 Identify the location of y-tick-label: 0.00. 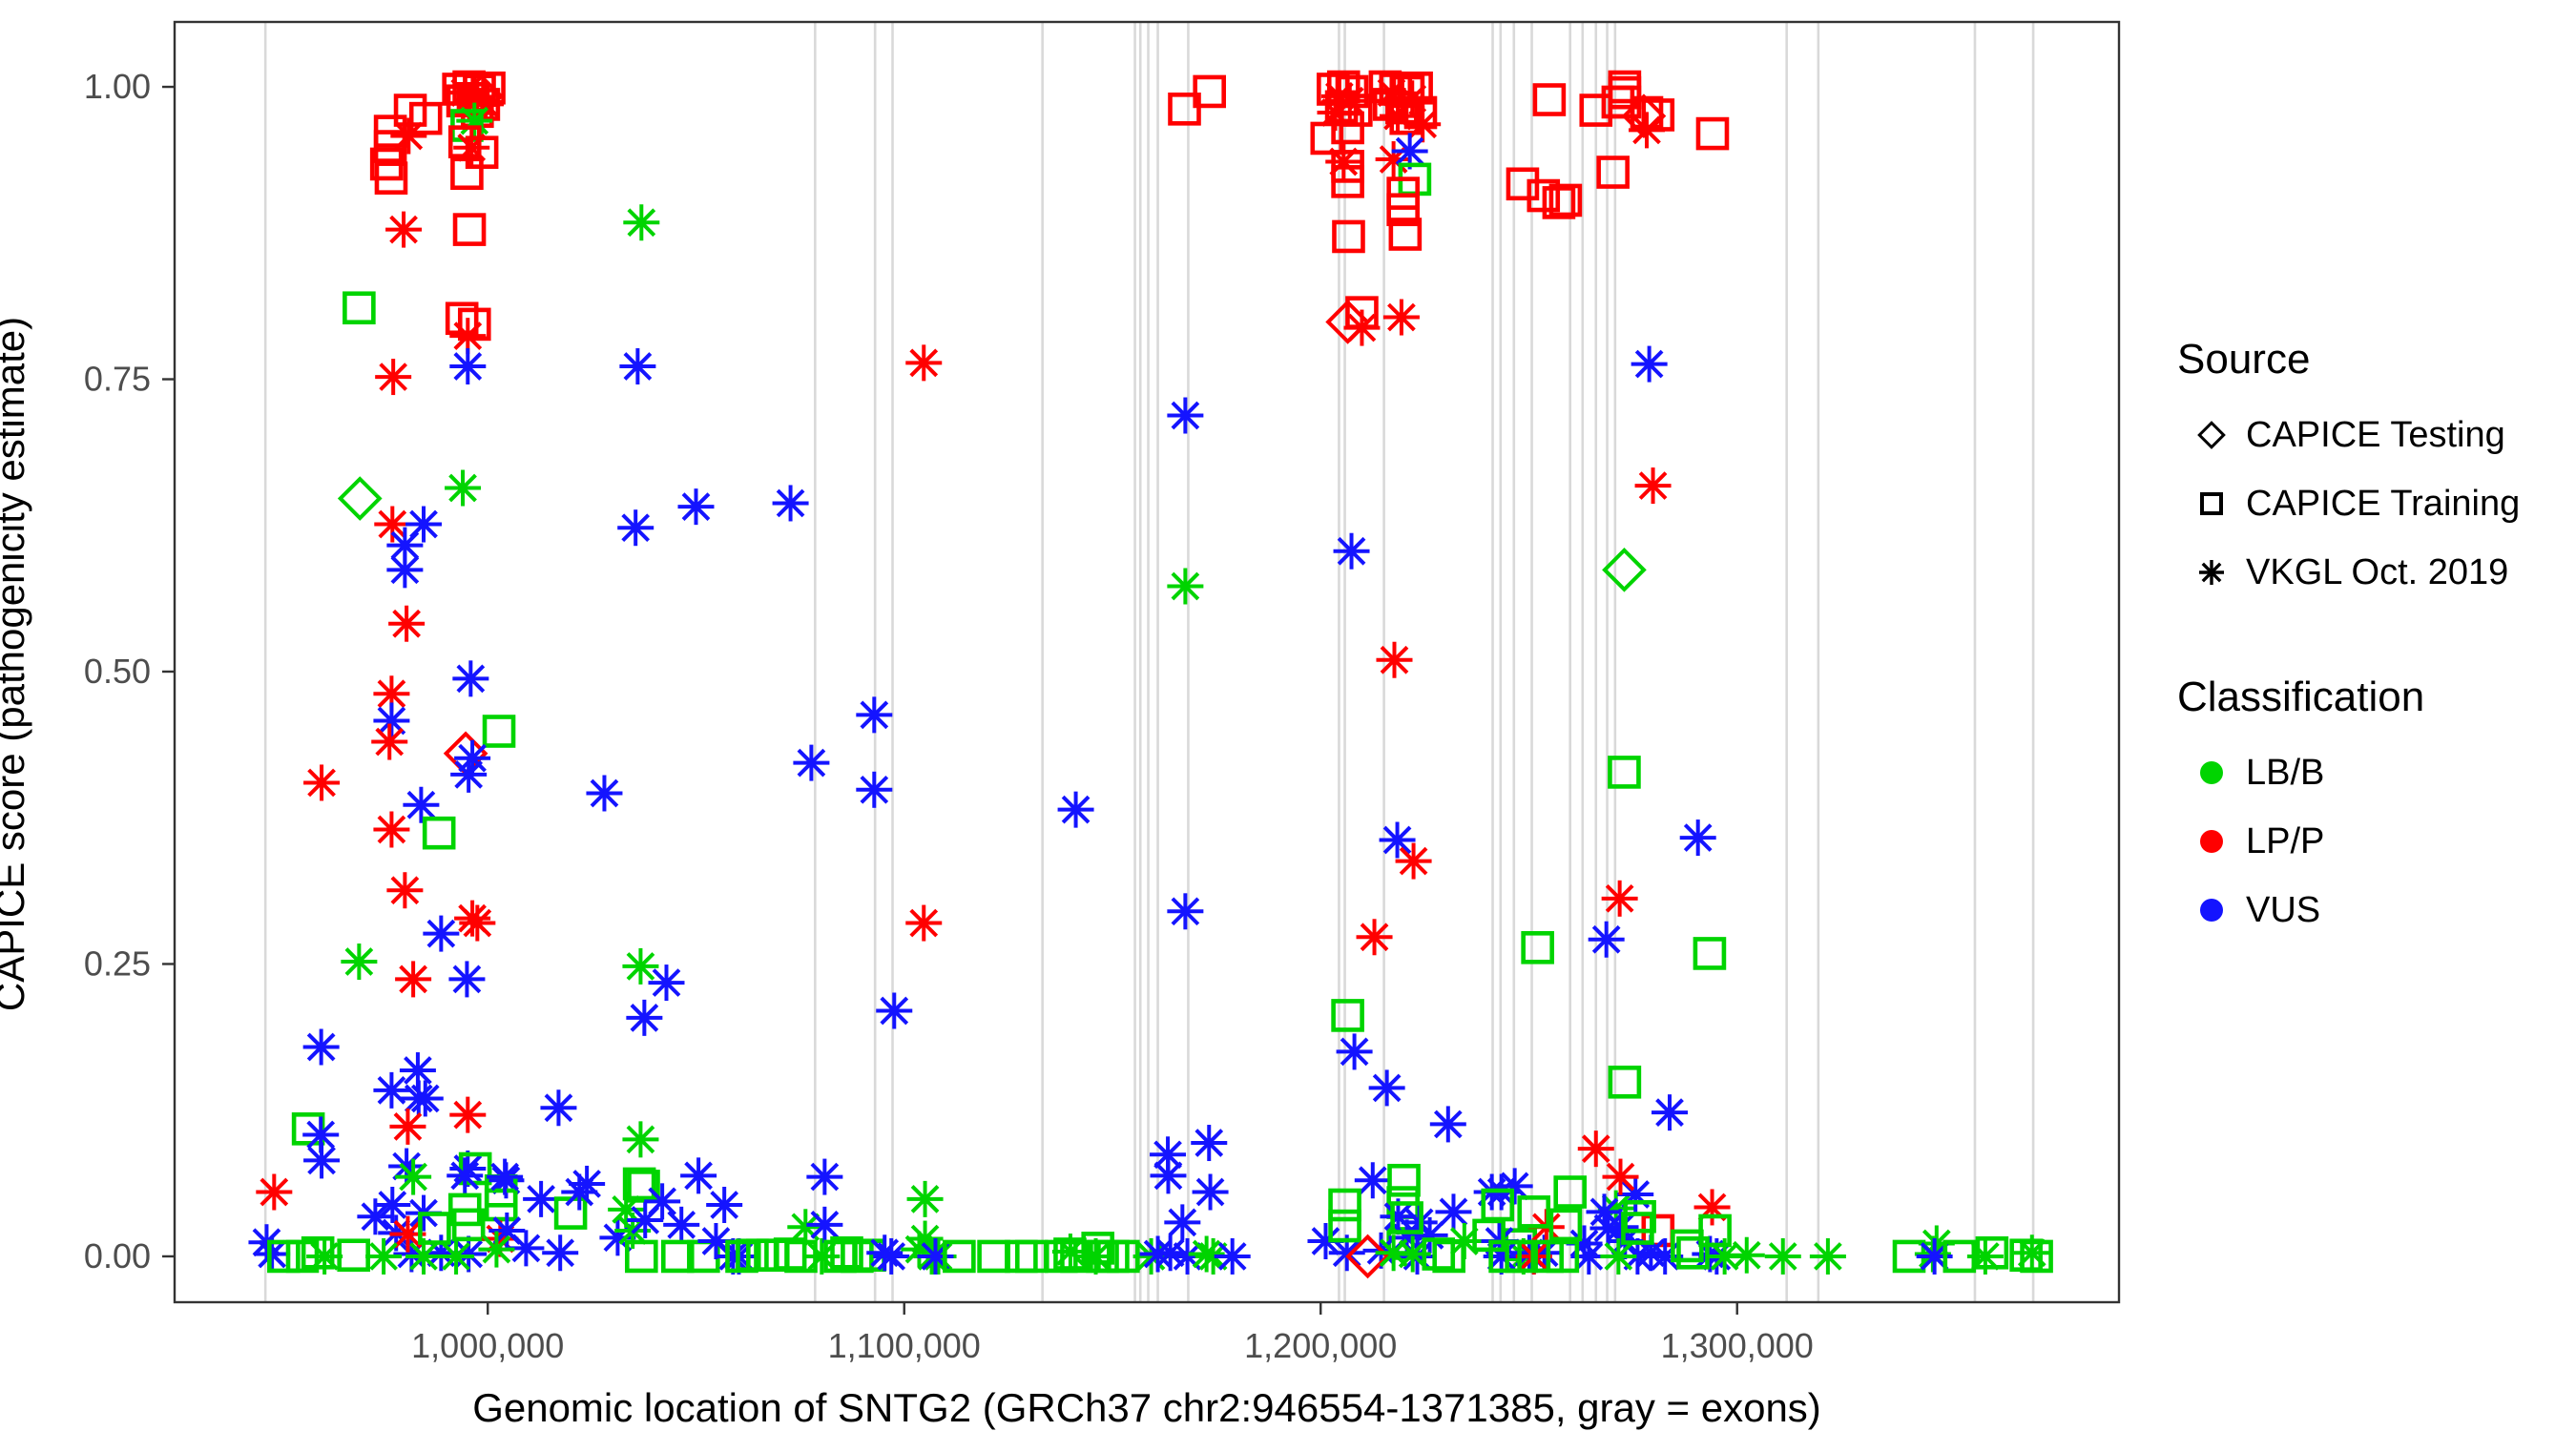
(117, 1255).